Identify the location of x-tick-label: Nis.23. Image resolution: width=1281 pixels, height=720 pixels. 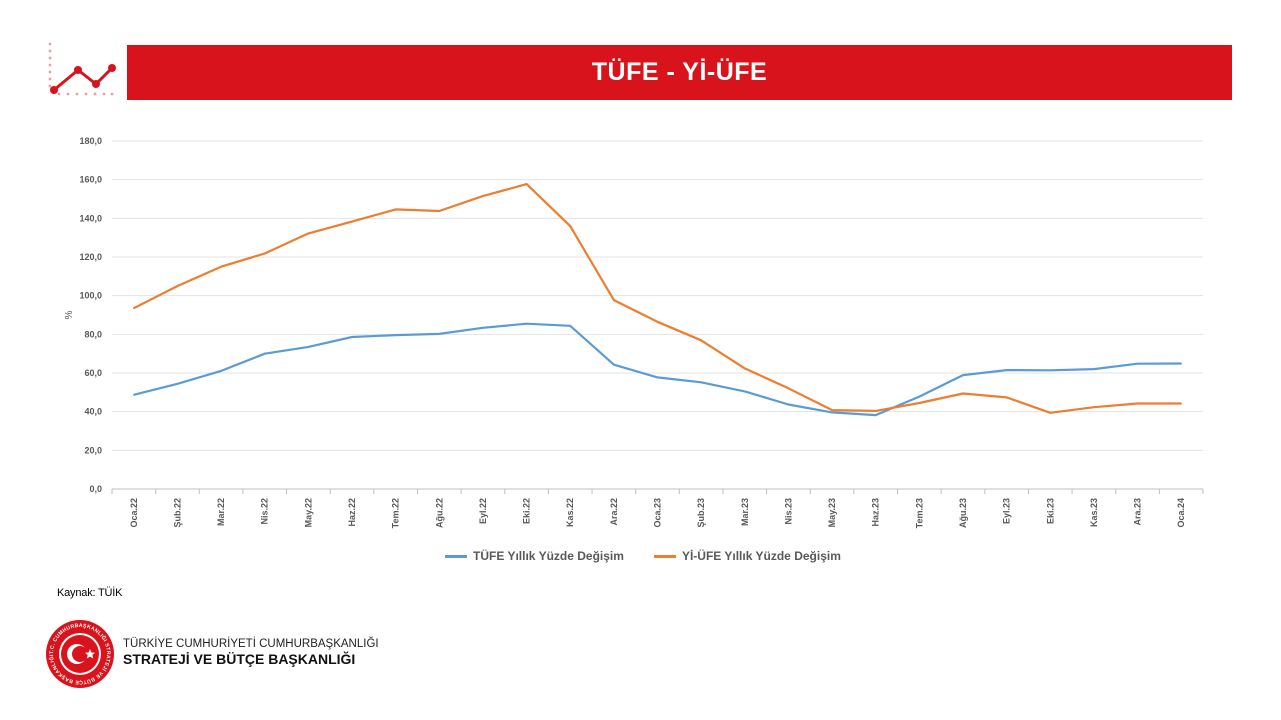
(788, 511).